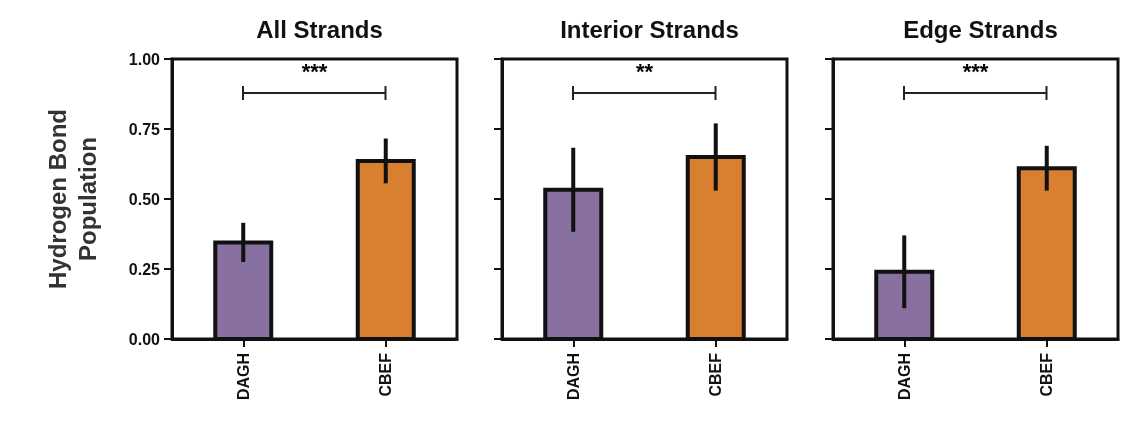 This screenshot has width=1128, height=426. I want to click on chart-title: Edge Strands, so click(980, 29).